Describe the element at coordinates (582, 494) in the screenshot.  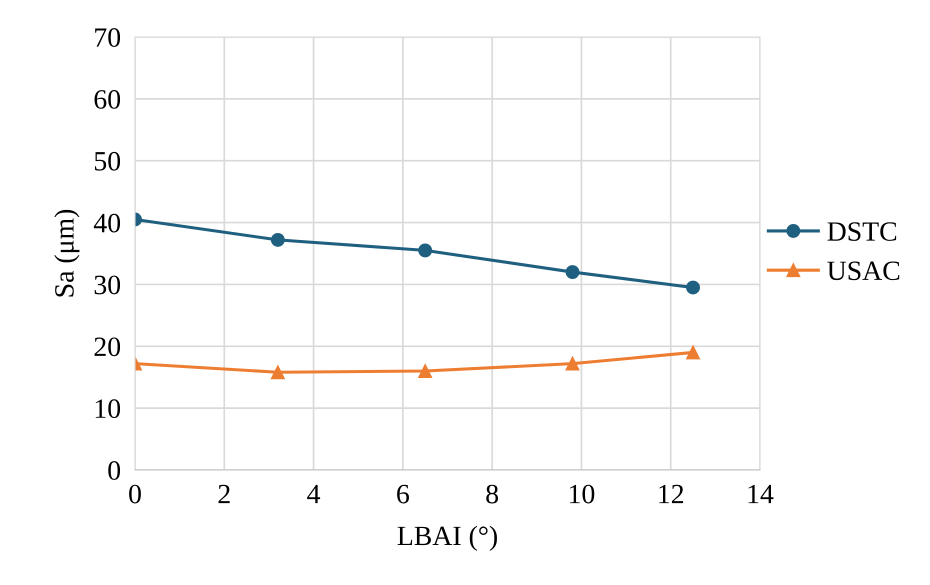
I see `x-tick-label: 10` at that location.